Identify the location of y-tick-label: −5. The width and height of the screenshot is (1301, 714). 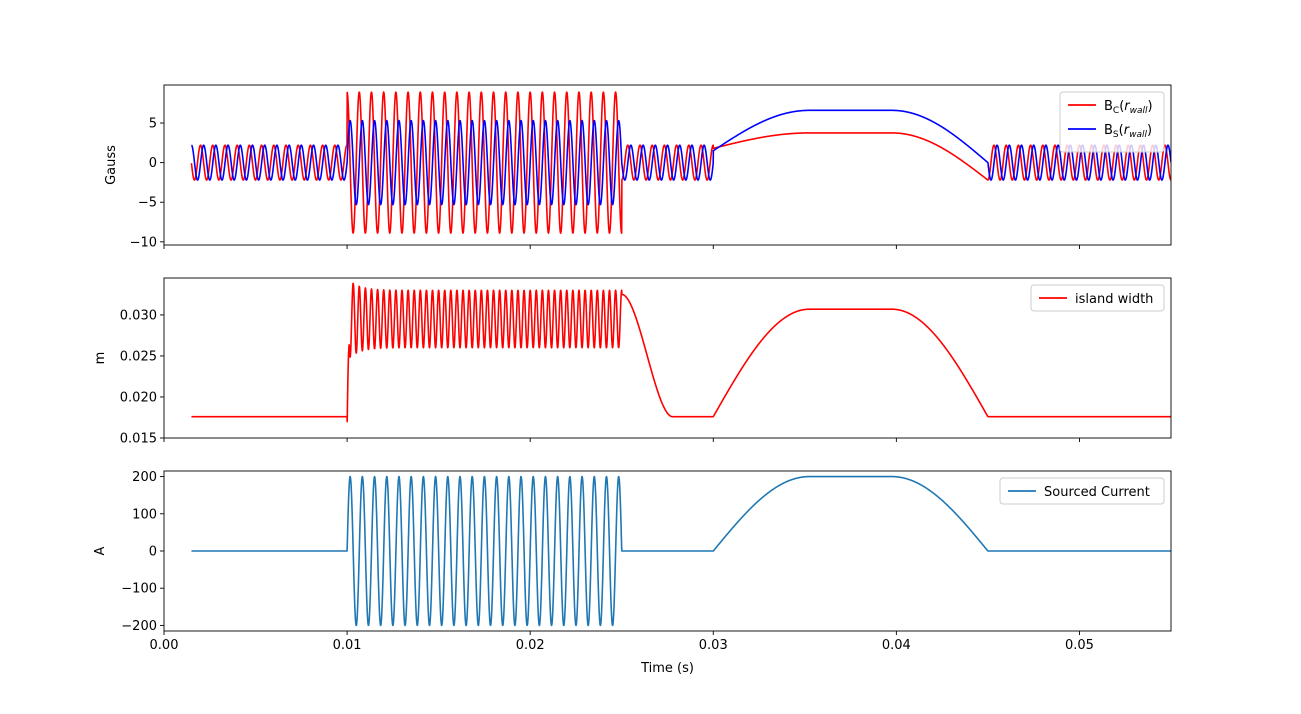
(147, 203).